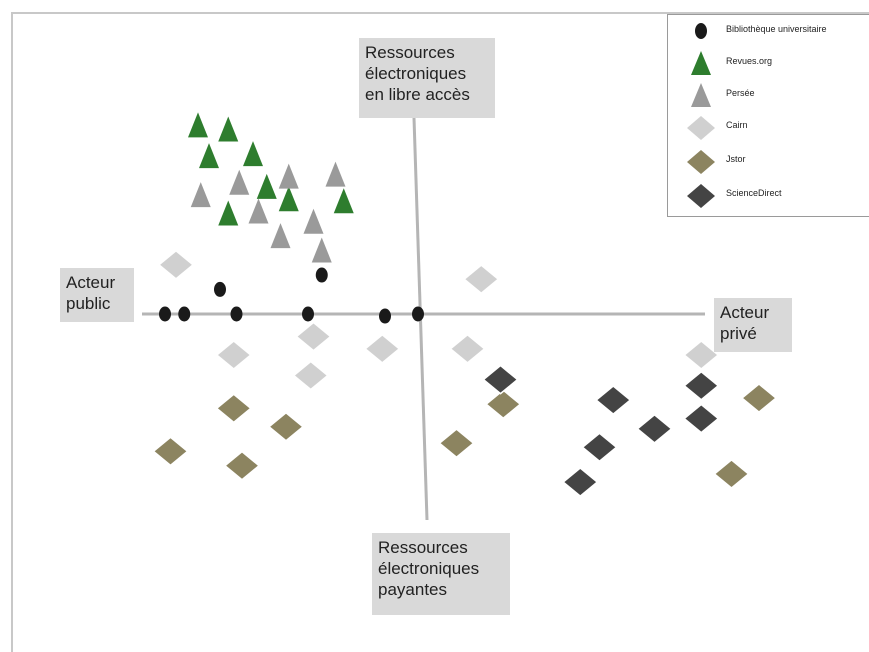 This screenshot has width=869, height=652. What do you see at coordinates (740, 93) in the screenshot?
I see `legend-label: Persée` at bounding box center [740, 93].